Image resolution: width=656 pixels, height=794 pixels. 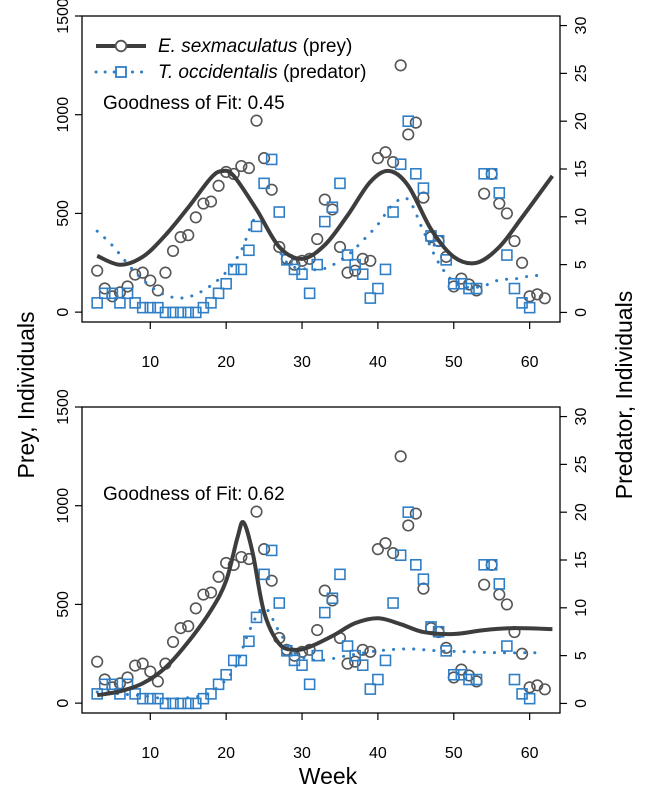 I want to click on legend-predator-marker, so click(x=121, y=72).